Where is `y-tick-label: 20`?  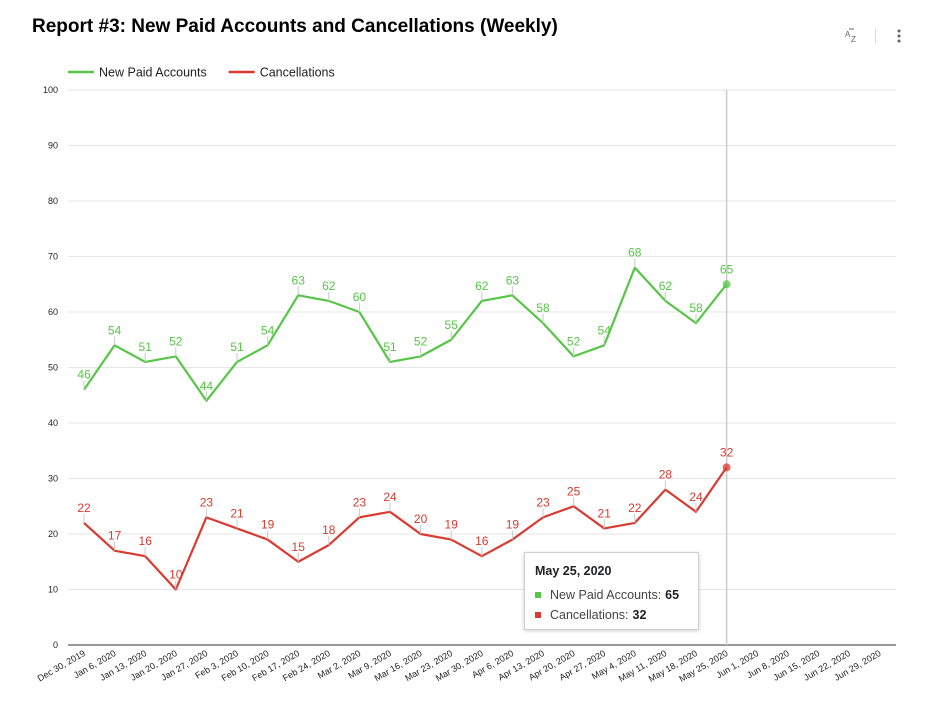 y-tick-label: 20 is located at coordinates (53, 534).